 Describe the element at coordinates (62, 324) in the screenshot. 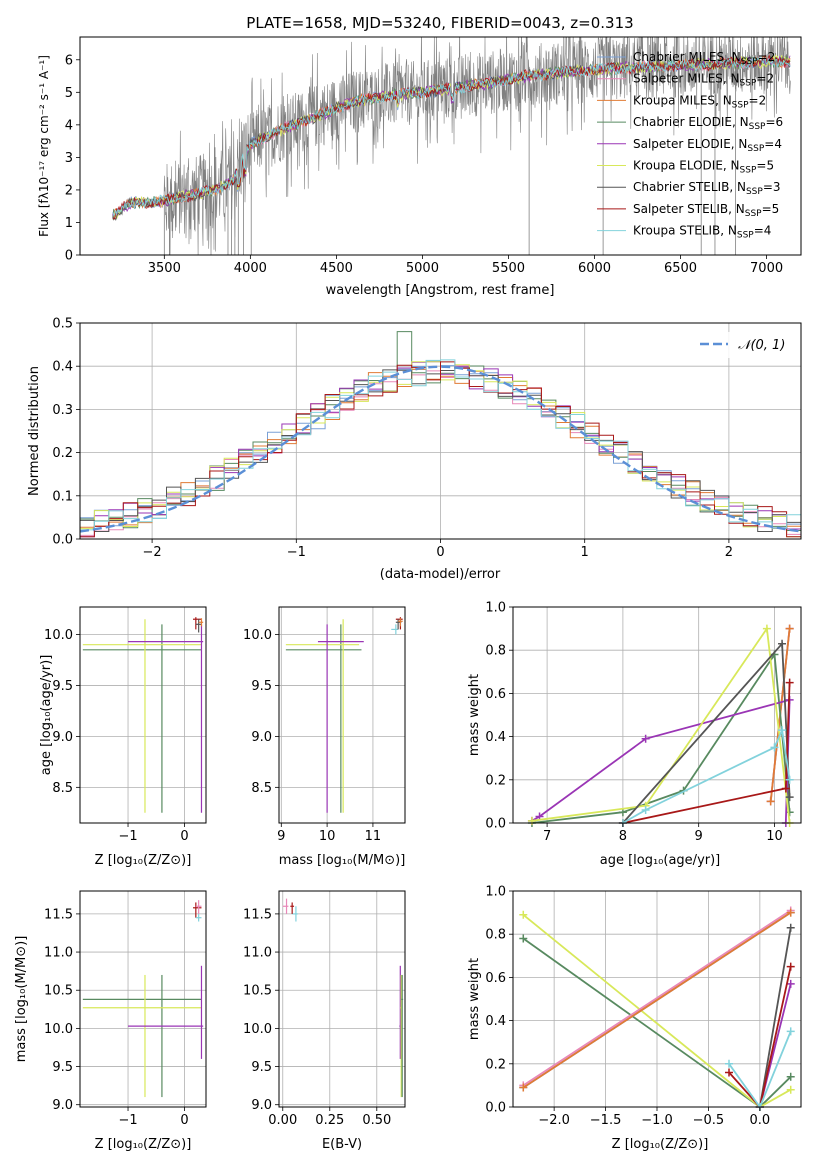

I see `y-tick-label: 0.5` at that location.